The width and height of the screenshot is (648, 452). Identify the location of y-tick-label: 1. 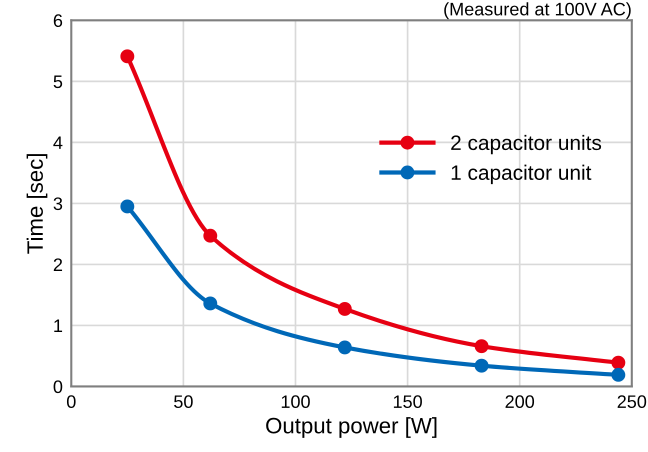
(58, 326).